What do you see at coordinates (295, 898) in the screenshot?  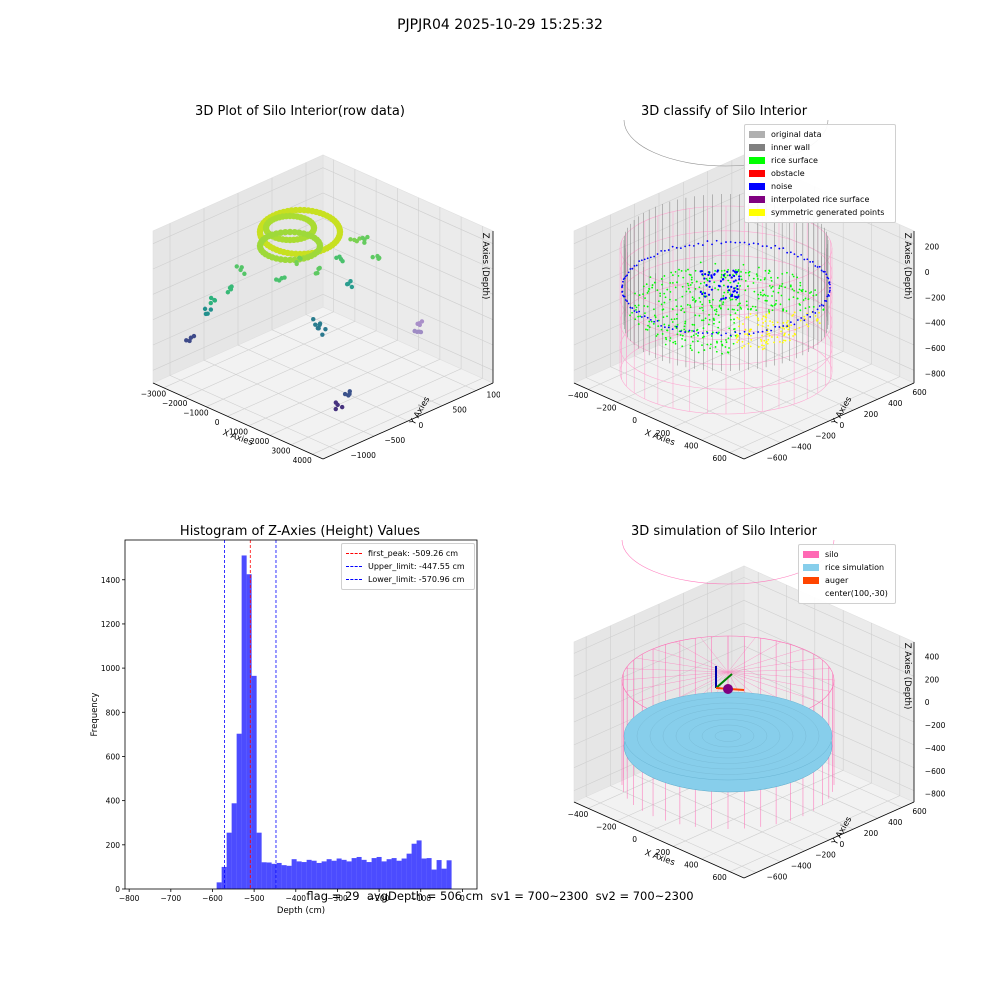 I see `histogram-xtick-label: −400` at bounding box center [295, 898].